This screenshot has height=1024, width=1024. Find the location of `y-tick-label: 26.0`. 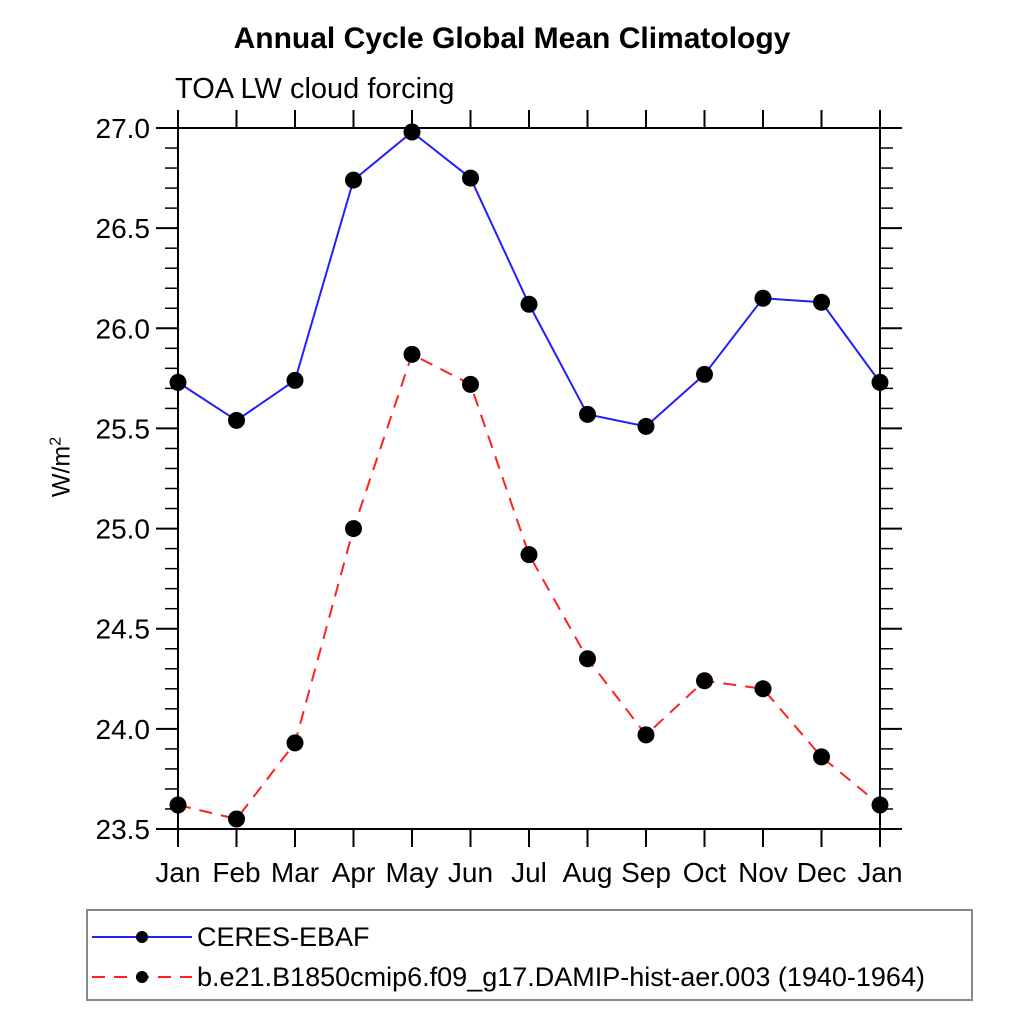

y-tick-label: 26.0 is located at coordinates (123, 328).